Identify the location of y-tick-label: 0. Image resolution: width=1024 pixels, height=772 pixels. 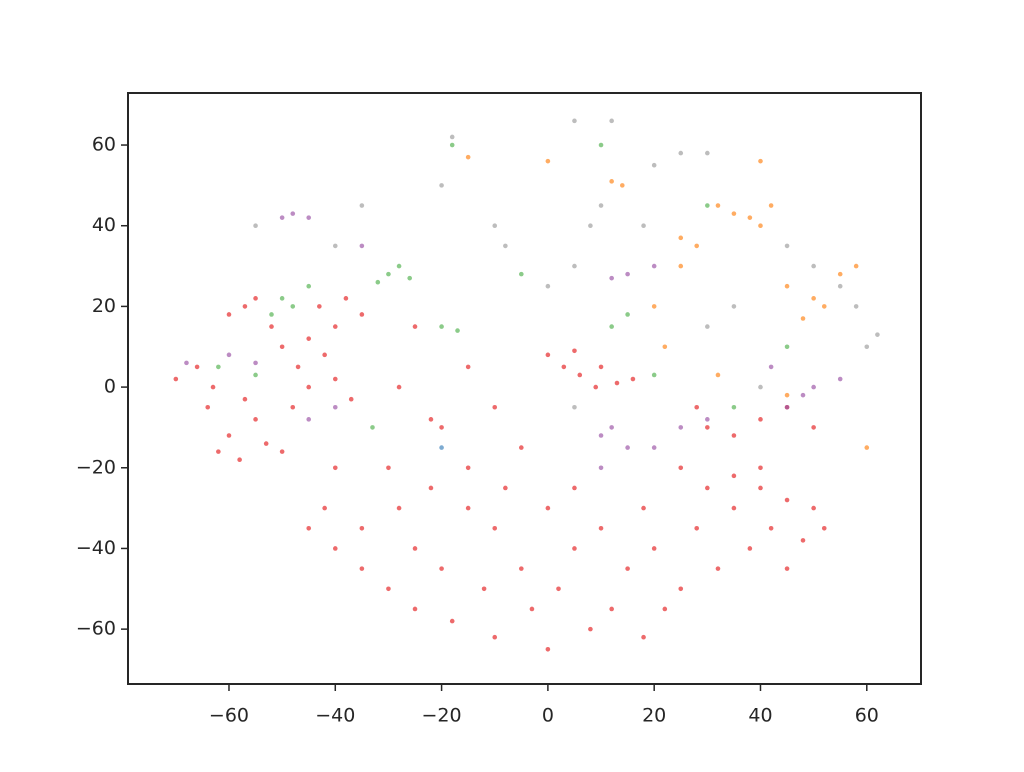
(110, 387).